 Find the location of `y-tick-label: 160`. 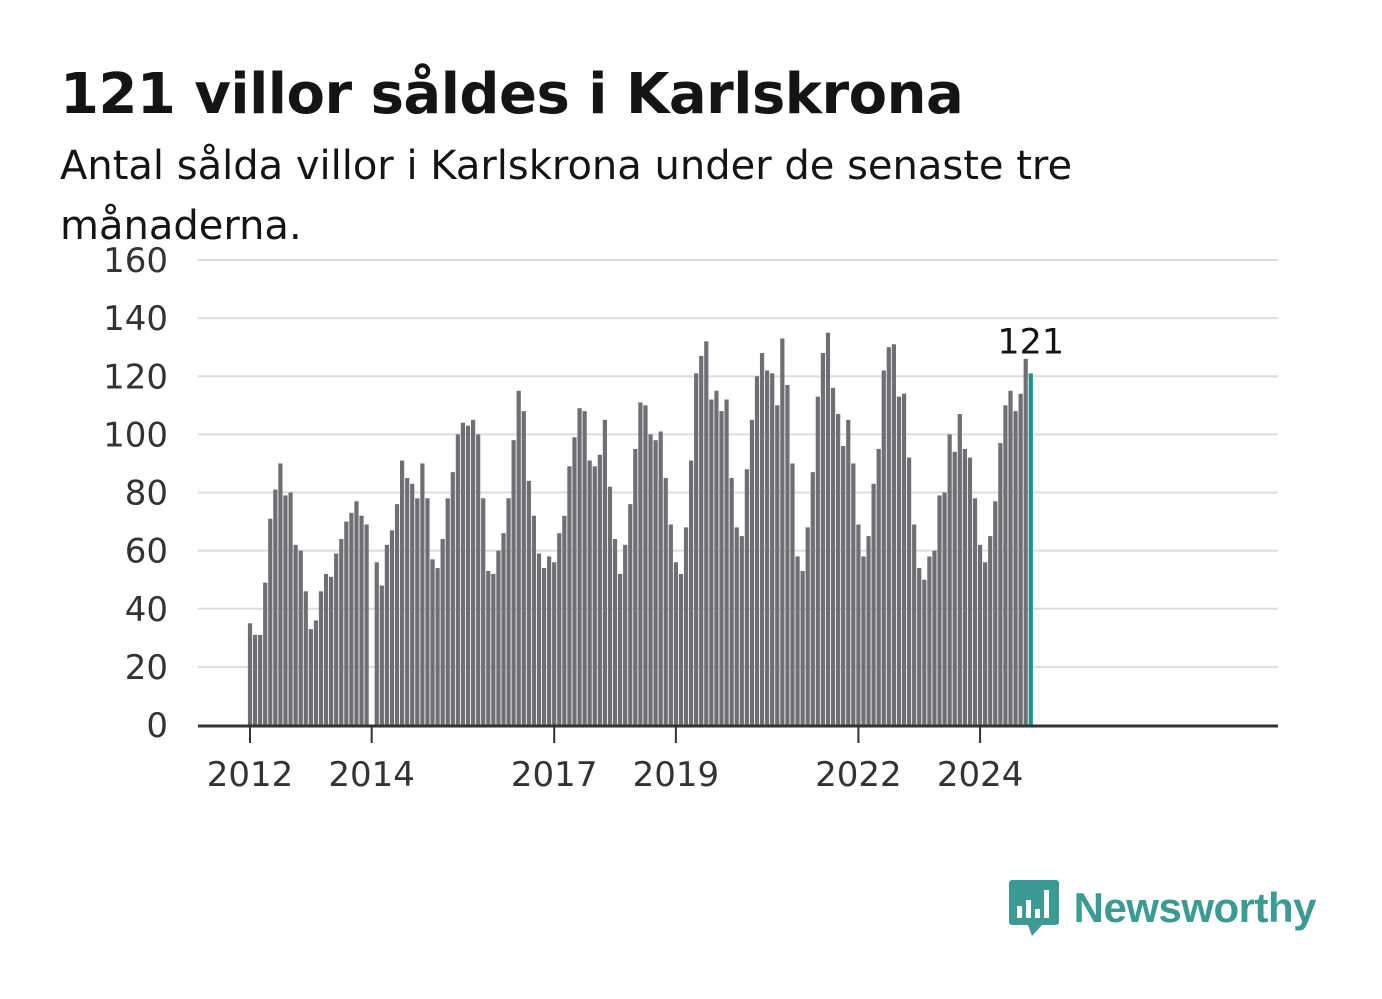

y-tick-label: 160 is located at coordinates (135, 261).